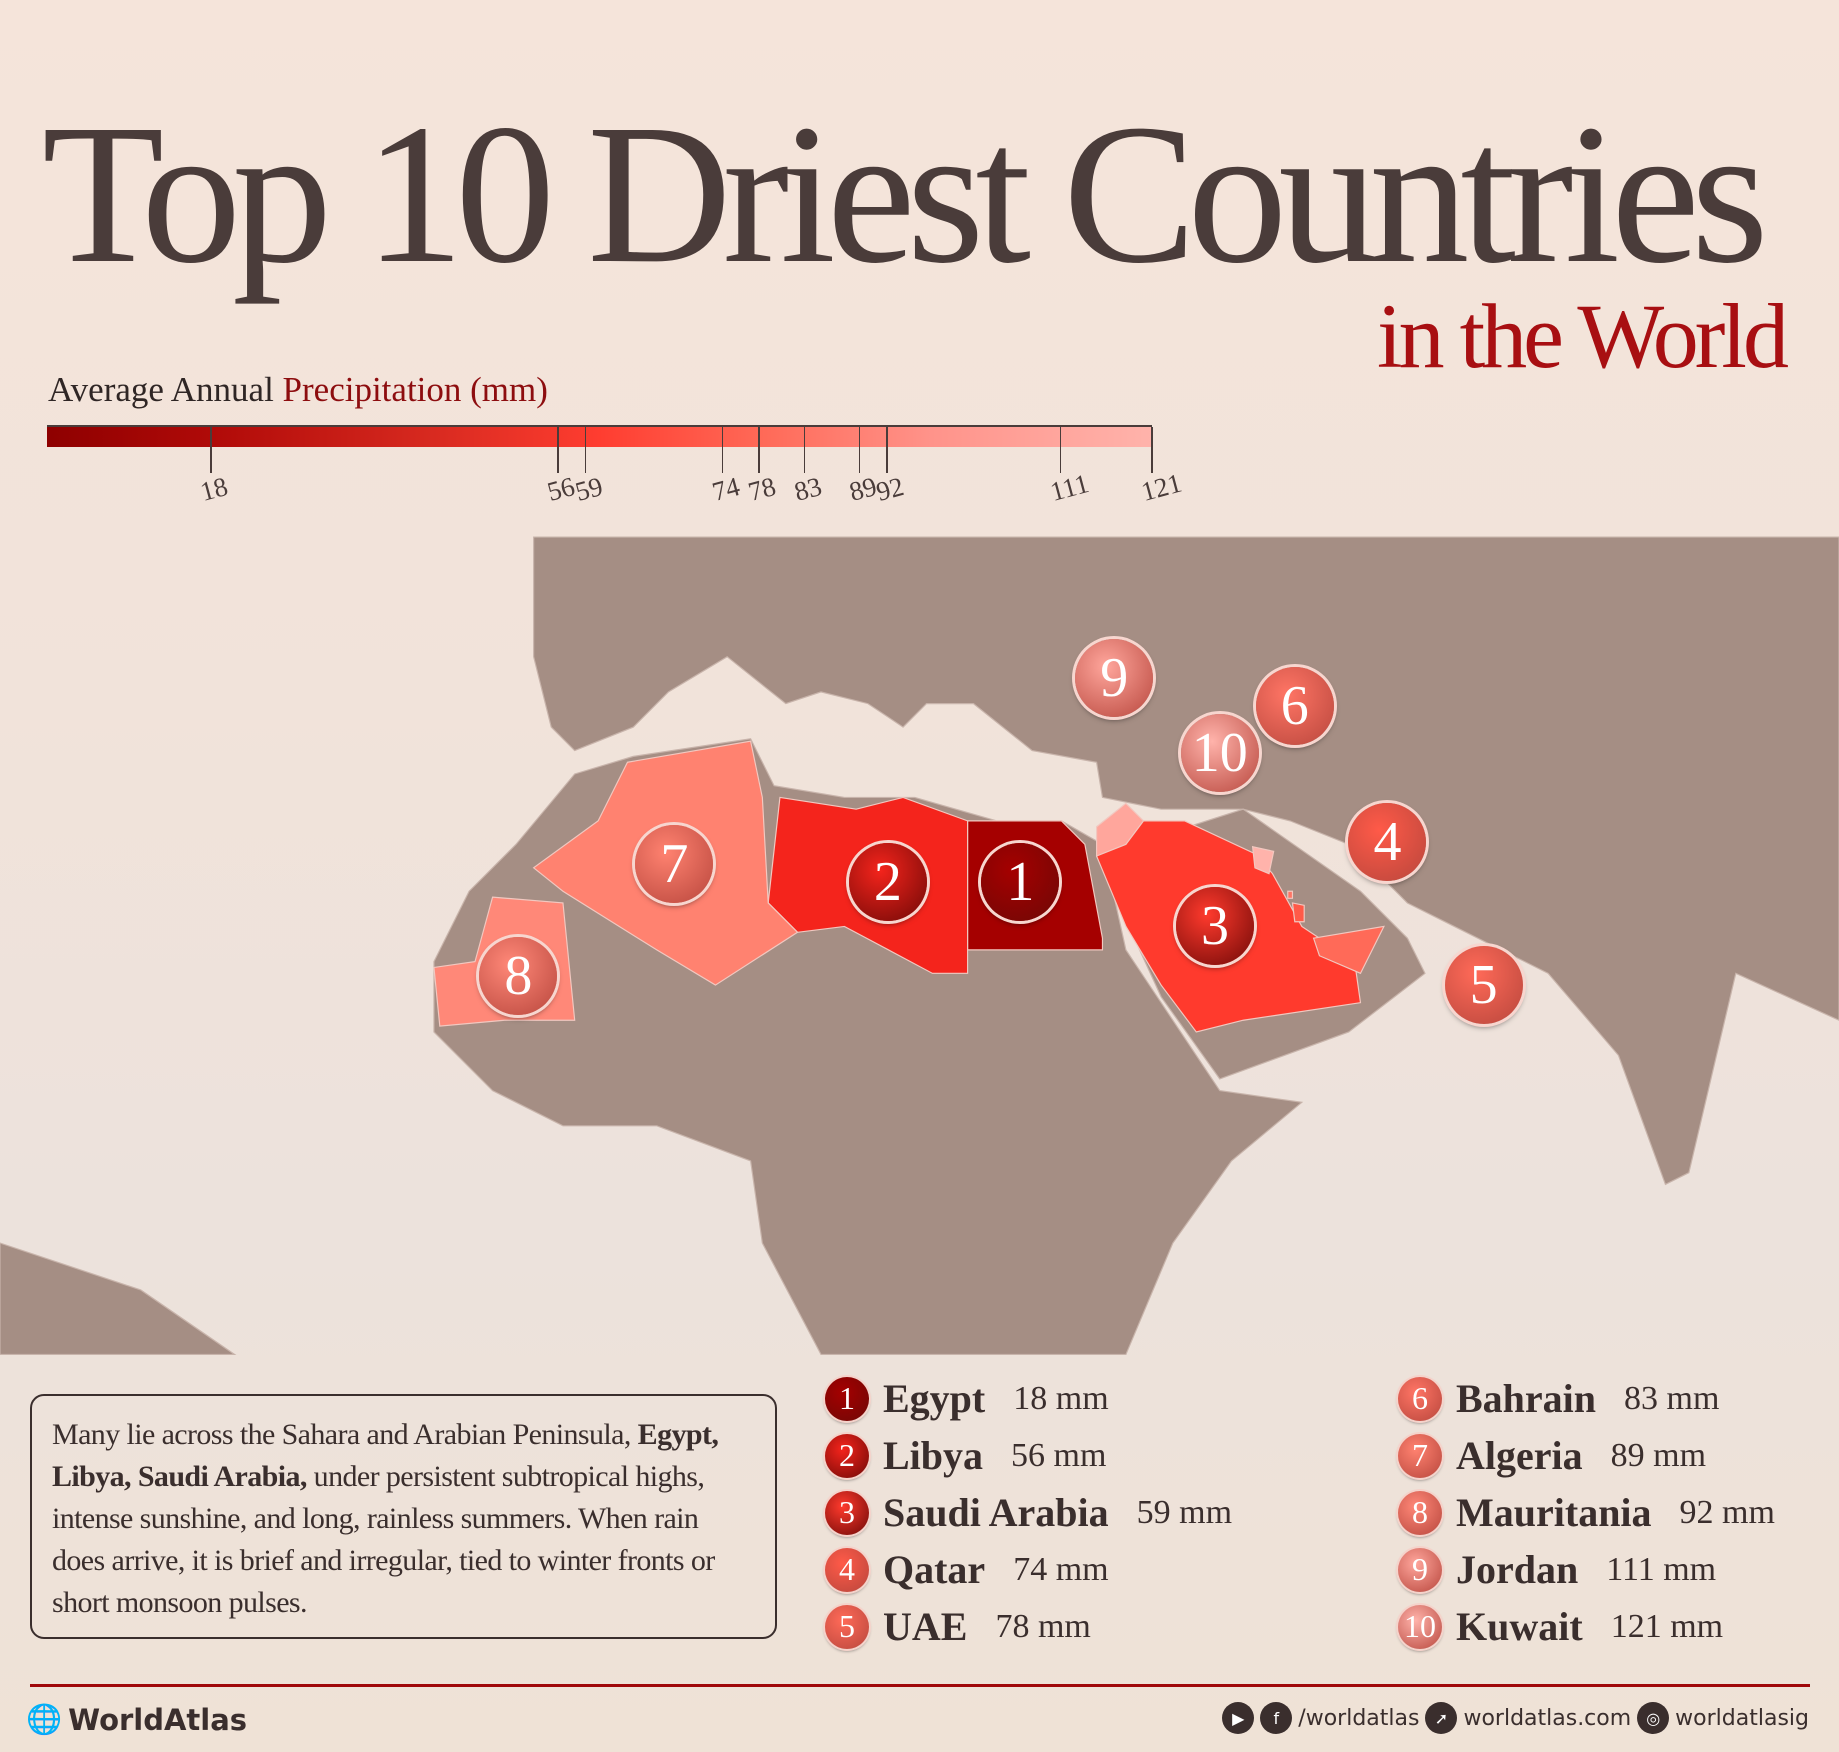 This screenshot has width=1839, height=1752. Describe the element at coordinates (1526, 1398) in the screenshot. I see `country-name: Bahrain` at that location.